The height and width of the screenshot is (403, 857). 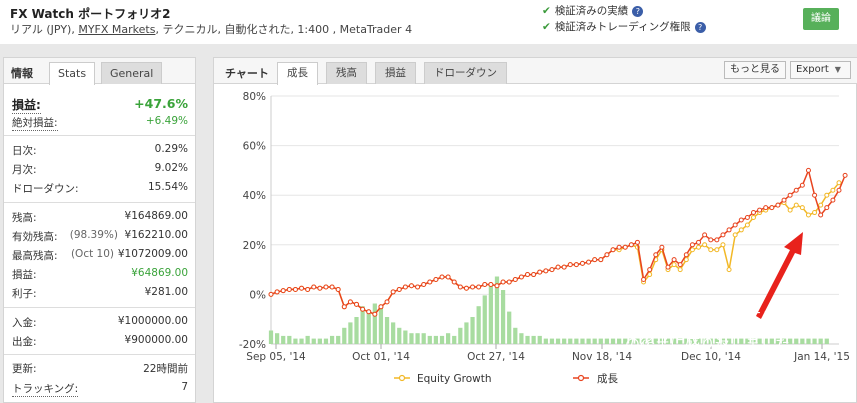 What do you see at coordinates (35, 124) in the screenshot?
I see `stat-label: 絶対損益:` at bounding box center [35, 124].